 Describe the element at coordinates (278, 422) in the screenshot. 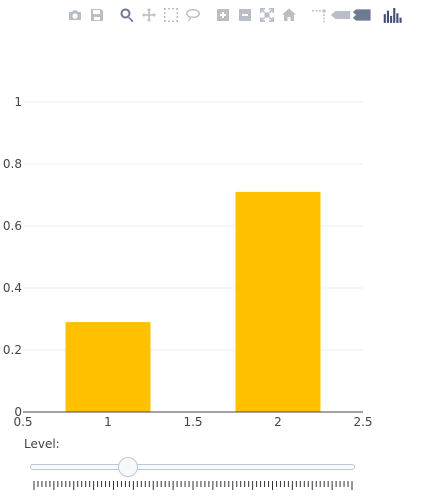

I see `x-tick-label: 2` at that location.